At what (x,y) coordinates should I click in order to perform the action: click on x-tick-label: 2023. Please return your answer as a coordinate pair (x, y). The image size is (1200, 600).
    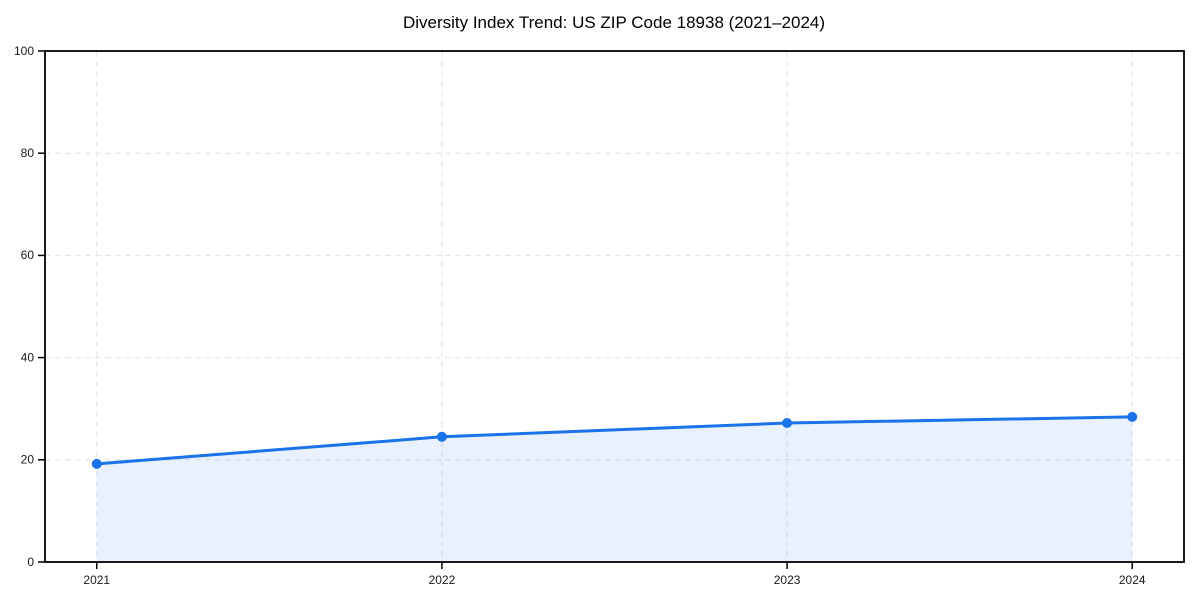
    Looking at the image, I should click on (787, 580).